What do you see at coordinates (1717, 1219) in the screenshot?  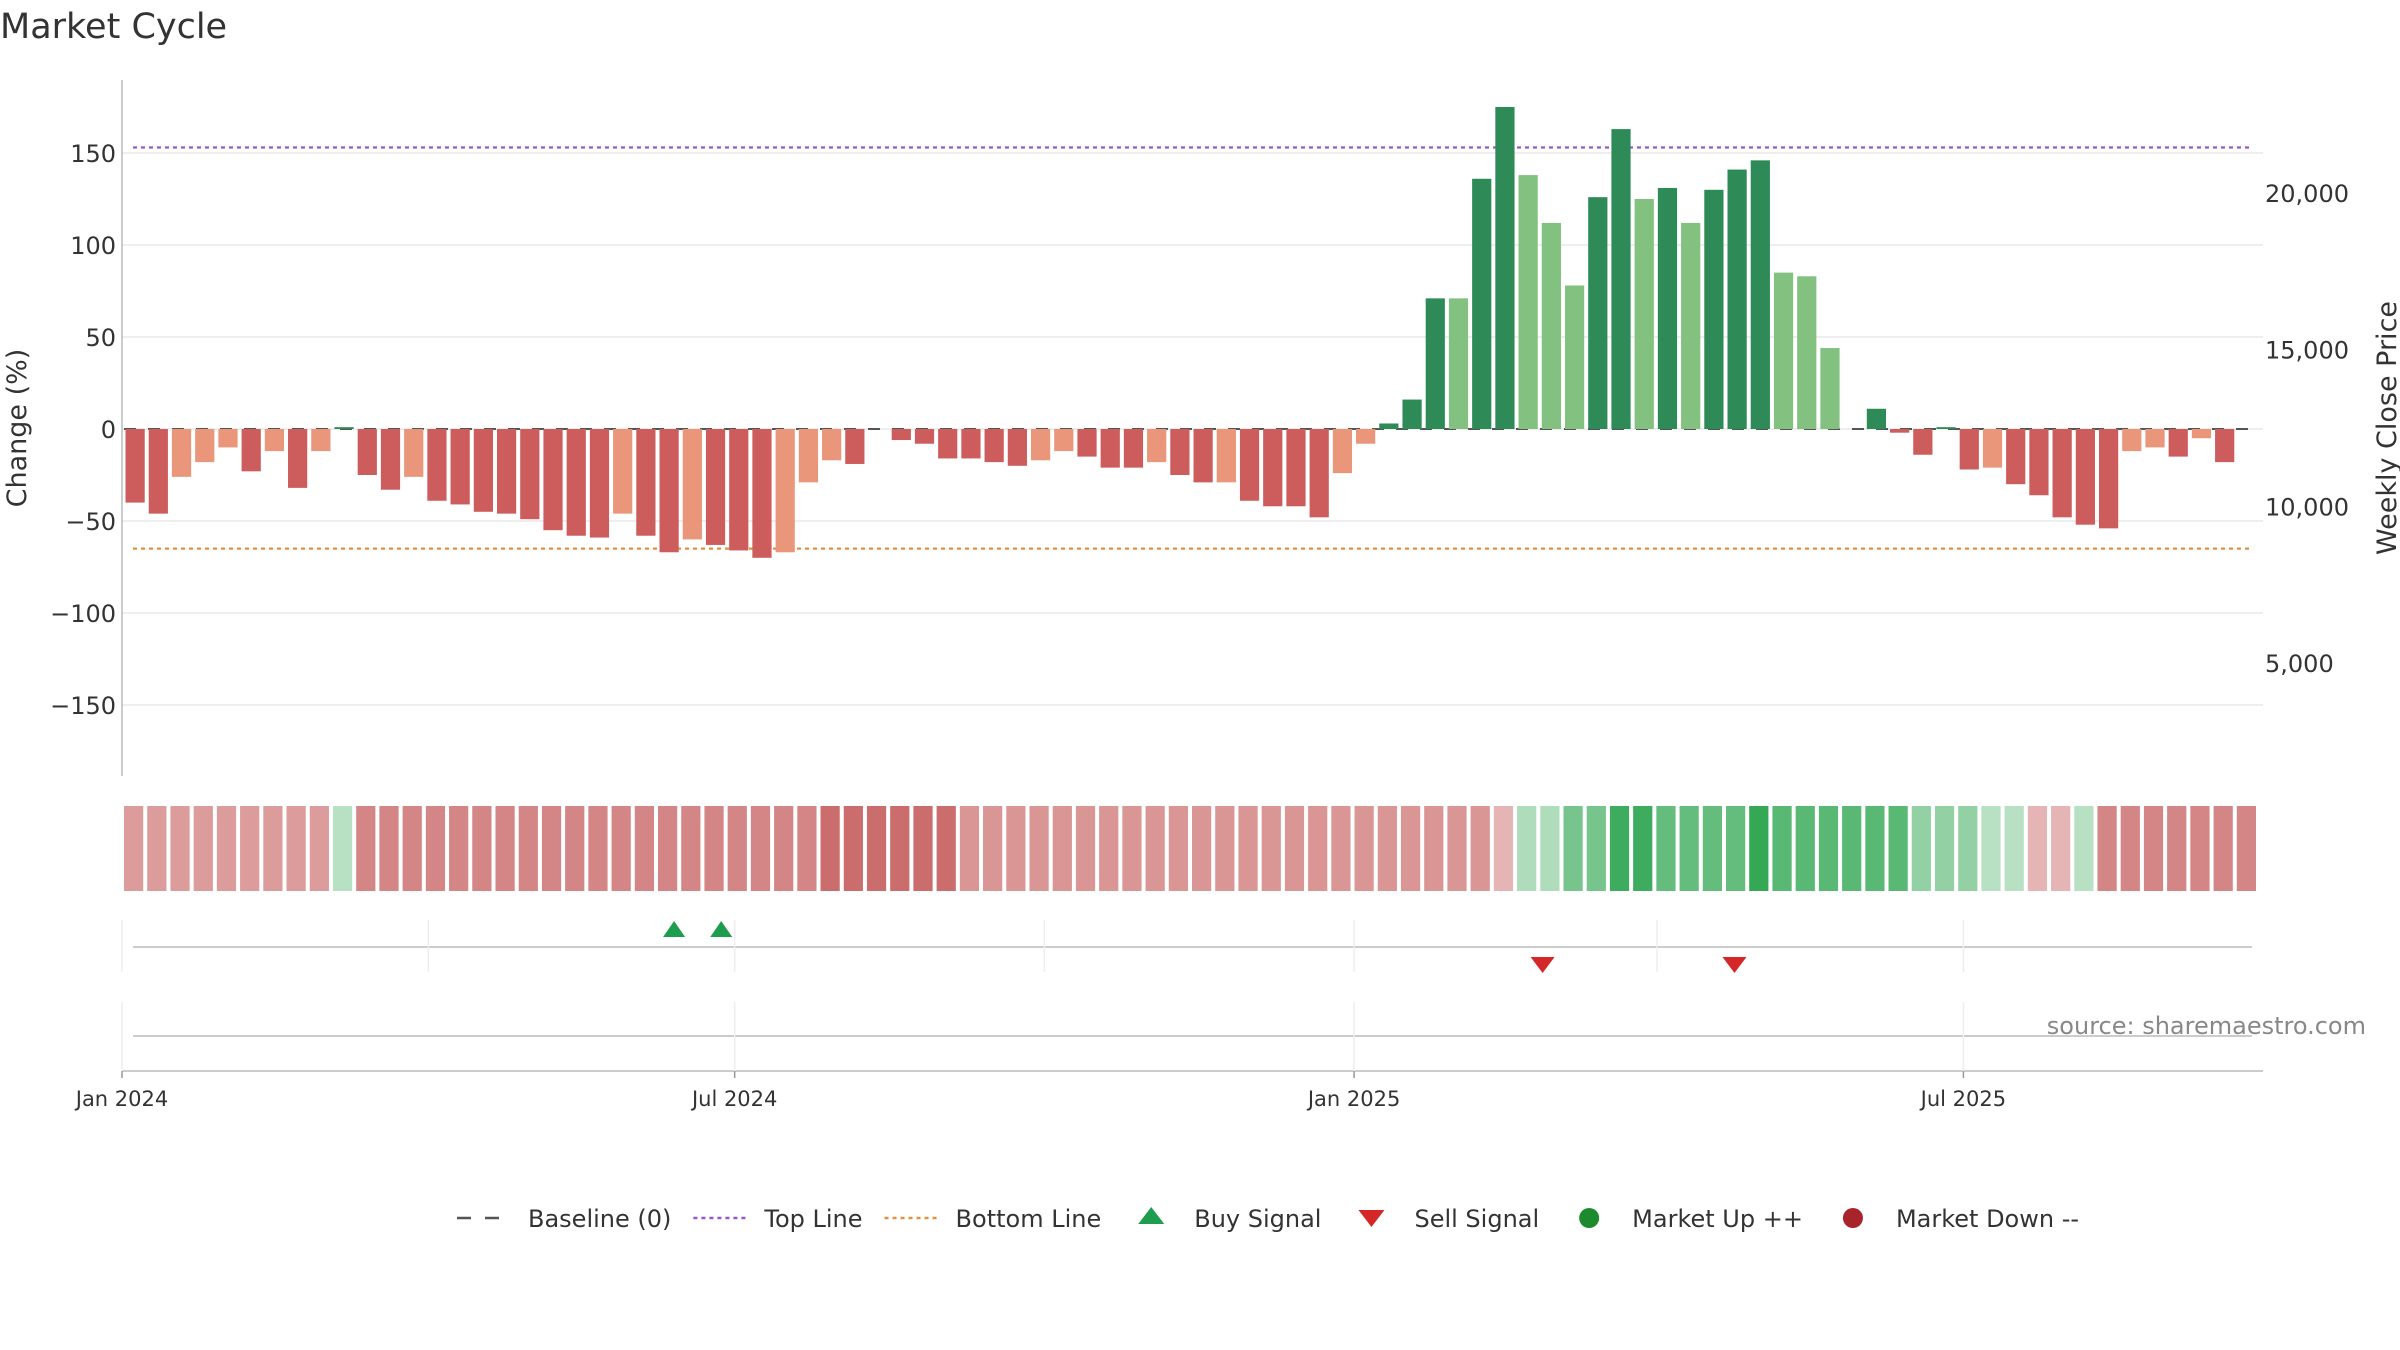 I see `legend-label: Market Up ++` at bounding box center [1717, 1219].